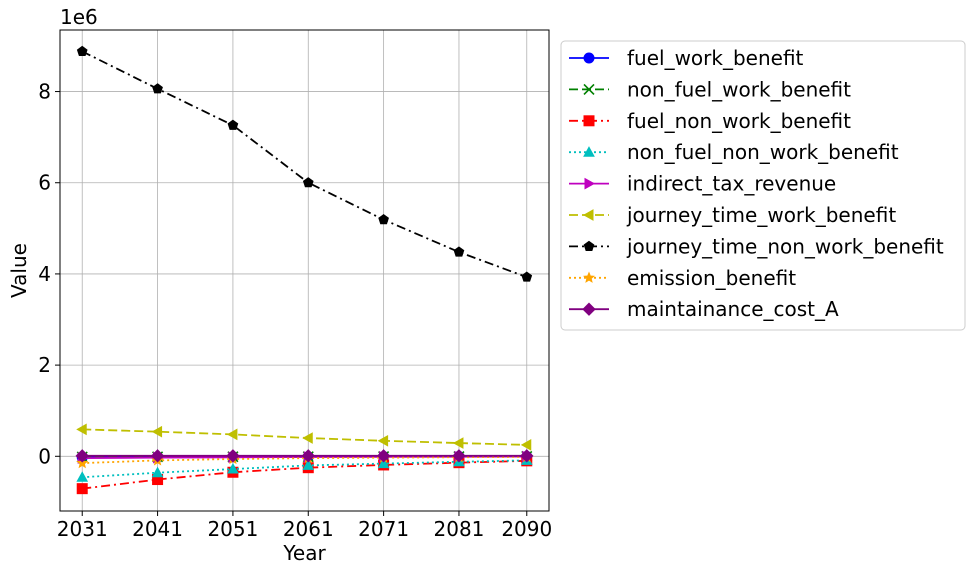 The width and height of the screenshot is (975, 575). I want to click on legend-item-maintainance-cost-A: maintainance_cost_A, so click(704, 309).